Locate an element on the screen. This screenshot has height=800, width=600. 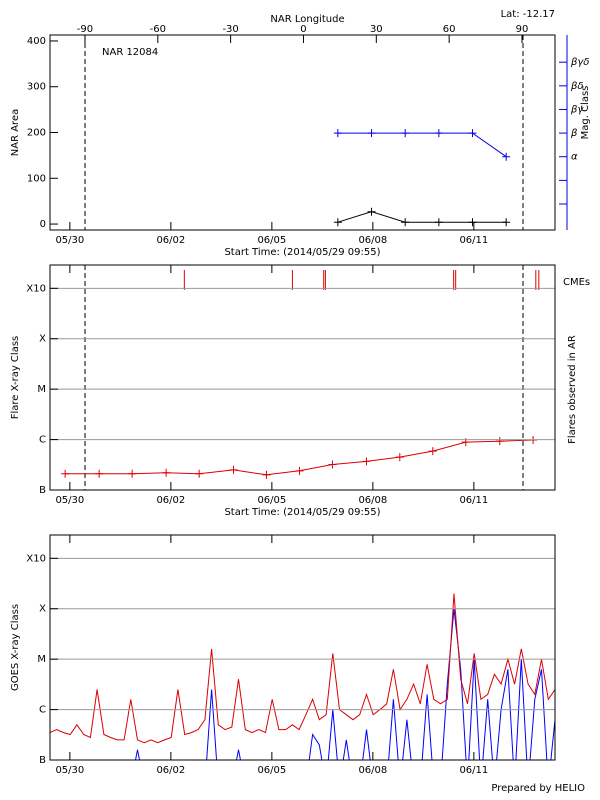
x2-tick-label: 60 is located at coordinates (449, 29).